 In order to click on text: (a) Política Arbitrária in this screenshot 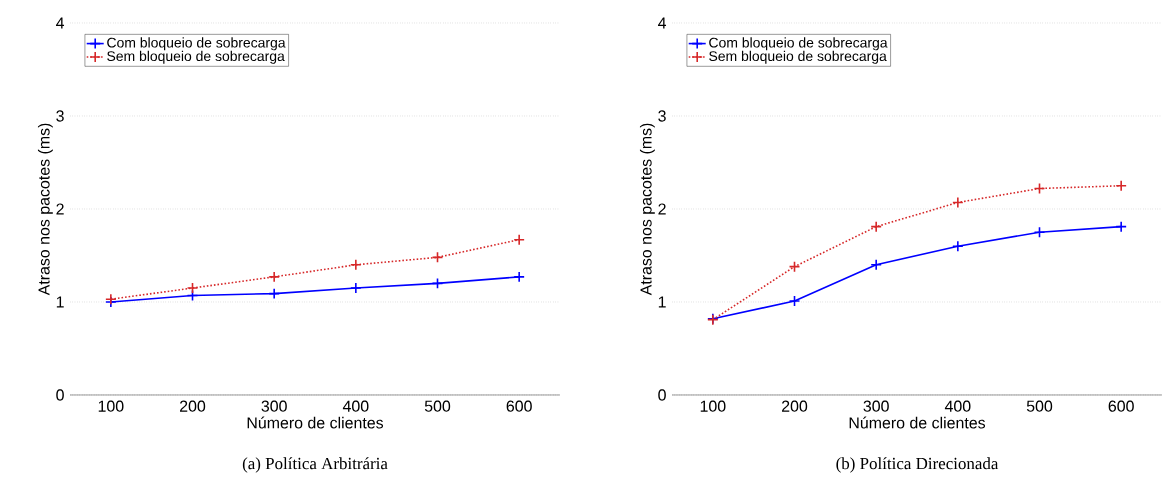, I will do `click(315, 465)`.